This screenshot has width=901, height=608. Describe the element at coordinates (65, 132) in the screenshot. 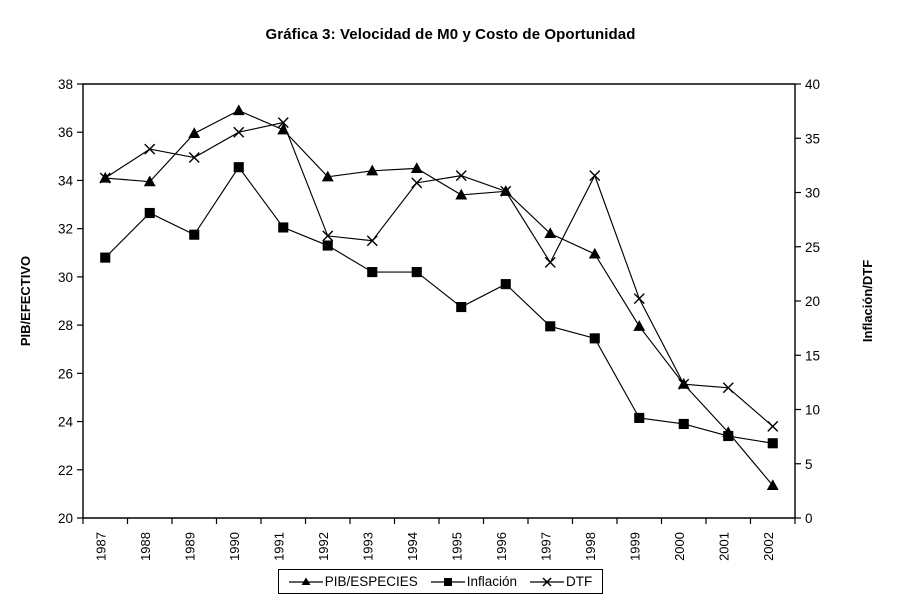

I see `y-axis-left-tick-label: 36` at that location.